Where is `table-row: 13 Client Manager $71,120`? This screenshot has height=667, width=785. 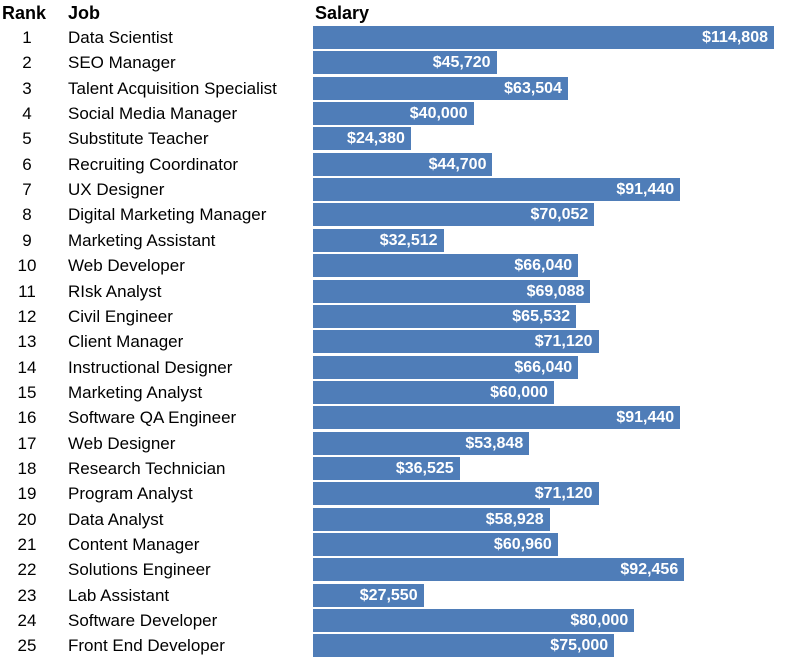
table-row: 13 Client Manager $71,120 is located at coordinates (392, 341).